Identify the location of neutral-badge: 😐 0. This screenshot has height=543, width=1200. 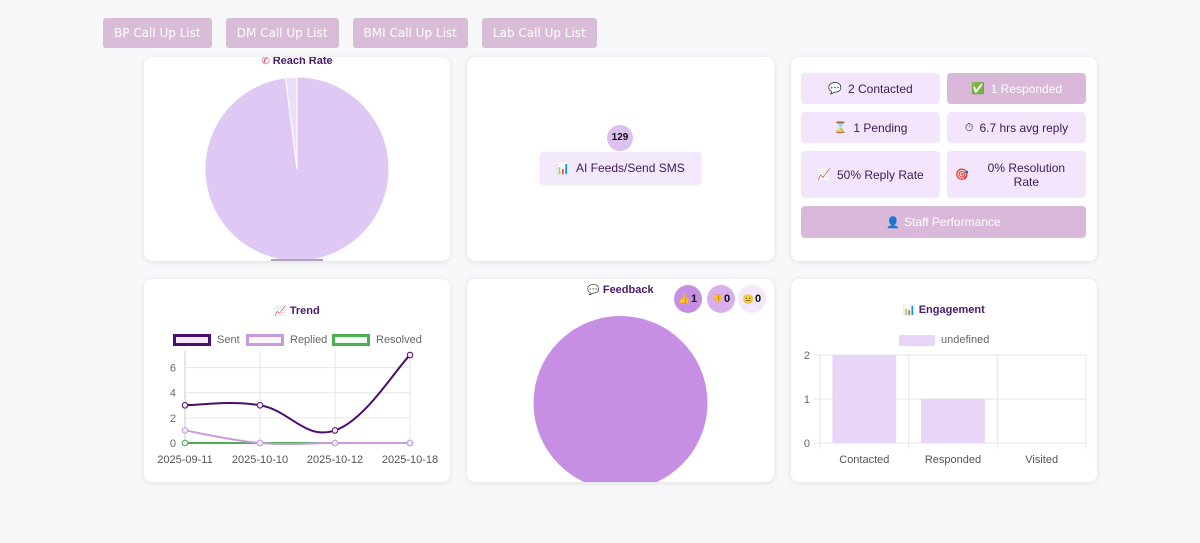
(752, 299).